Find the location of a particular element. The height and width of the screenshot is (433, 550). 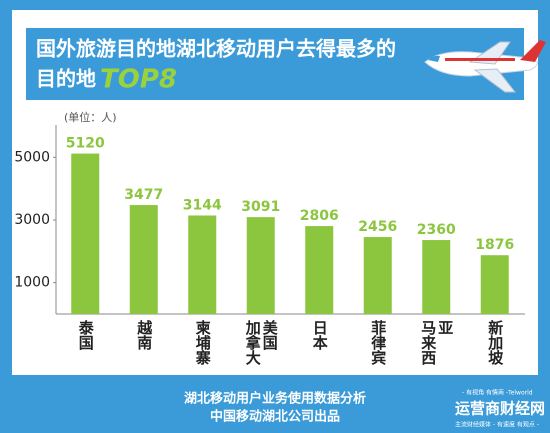

chart-title-highlight: TOP8 is located at coordinates (138, 80).